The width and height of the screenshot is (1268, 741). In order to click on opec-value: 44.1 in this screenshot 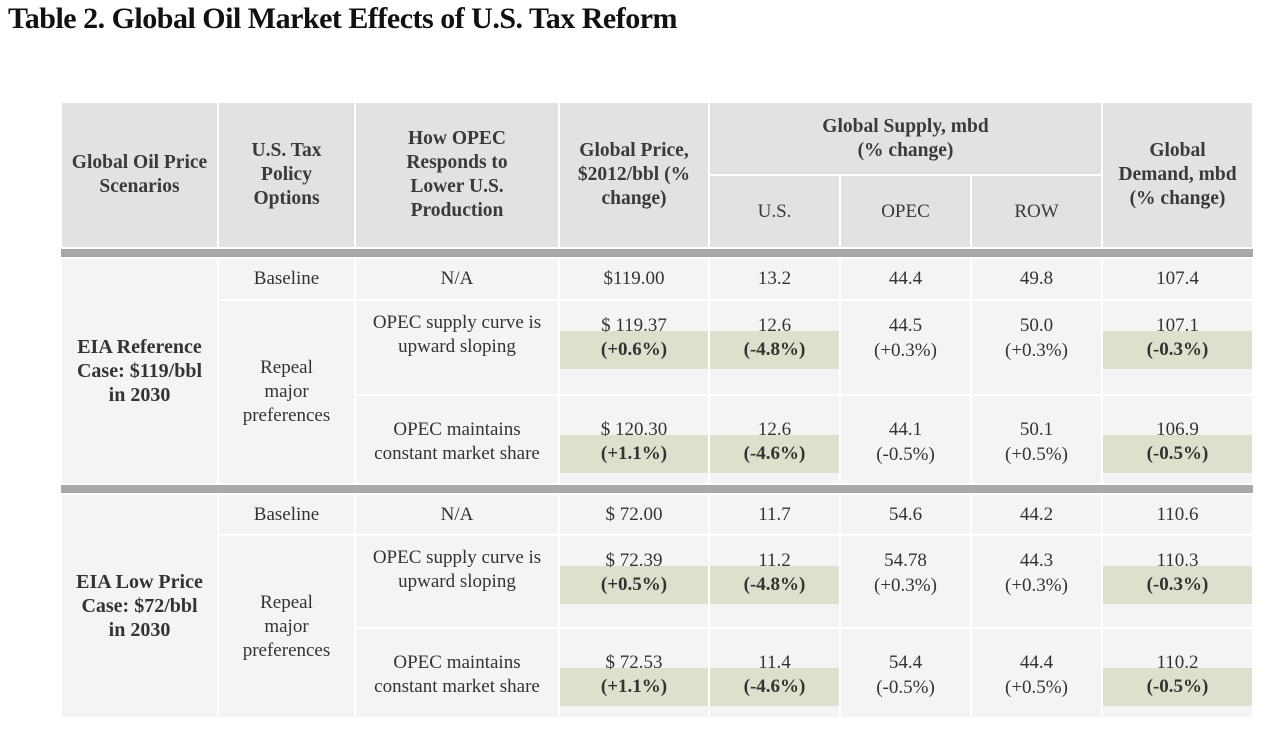, I will do `click(905, 429)`.